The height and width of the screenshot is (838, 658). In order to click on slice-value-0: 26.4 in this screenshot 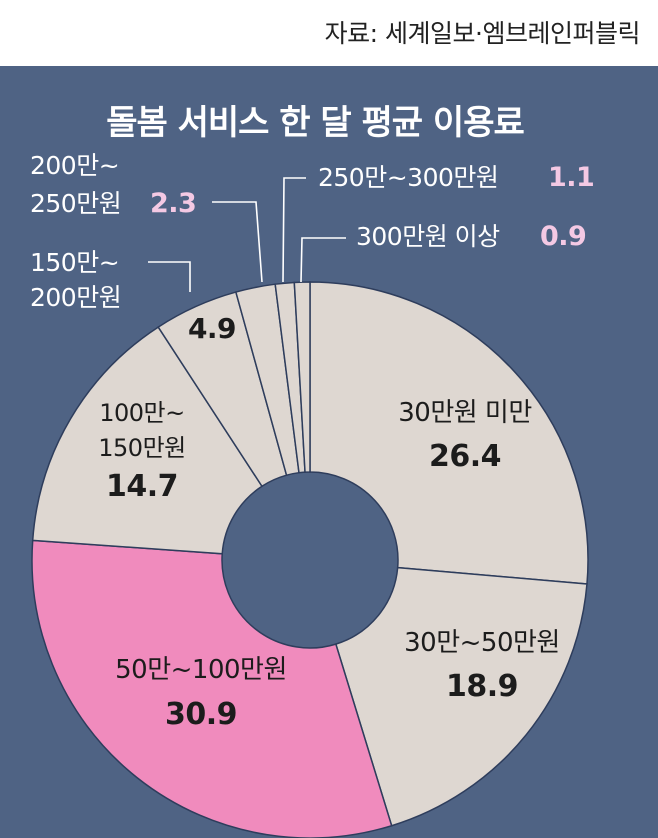, I will do `click(465, 456)`.